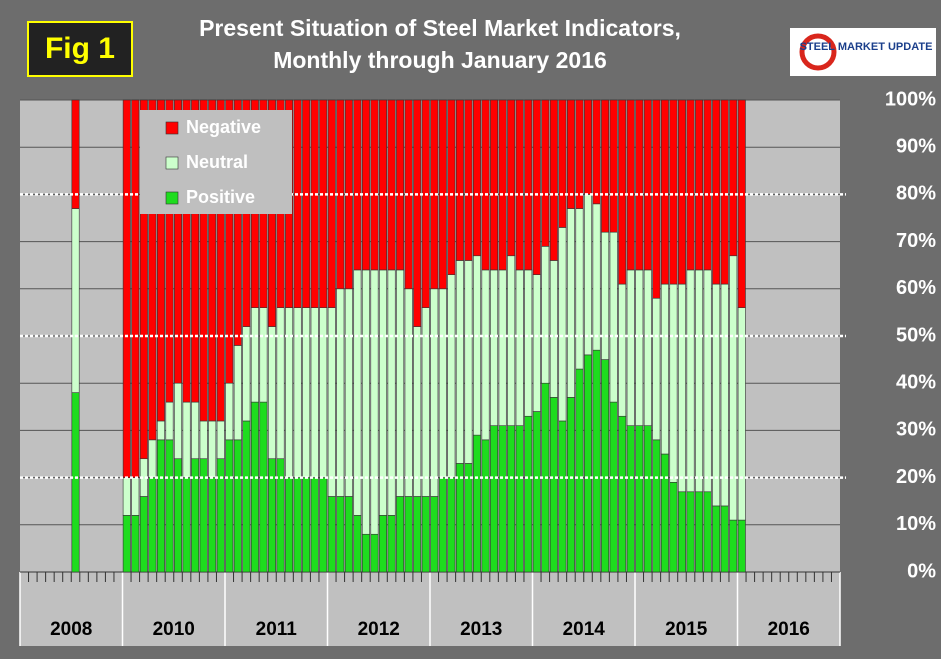 This screenshot has height=659, width=941. What do you see at coordinates (220, 197) in the screenshot?
I see `legend-label: Positive` at bounding box center [220, 197].